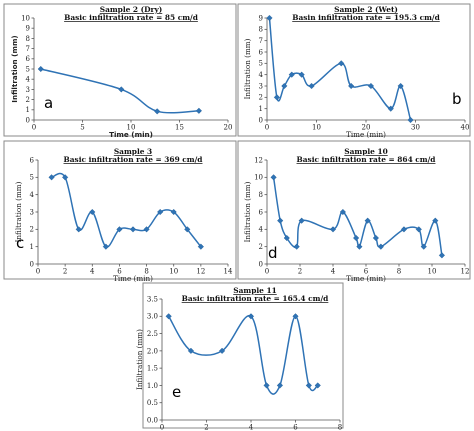 This screenshot has width=474, height=431. What do you see at coordinates (457, 99) in the screenshot?
I see `panel-letter: b` at bounding box center [457, 99].